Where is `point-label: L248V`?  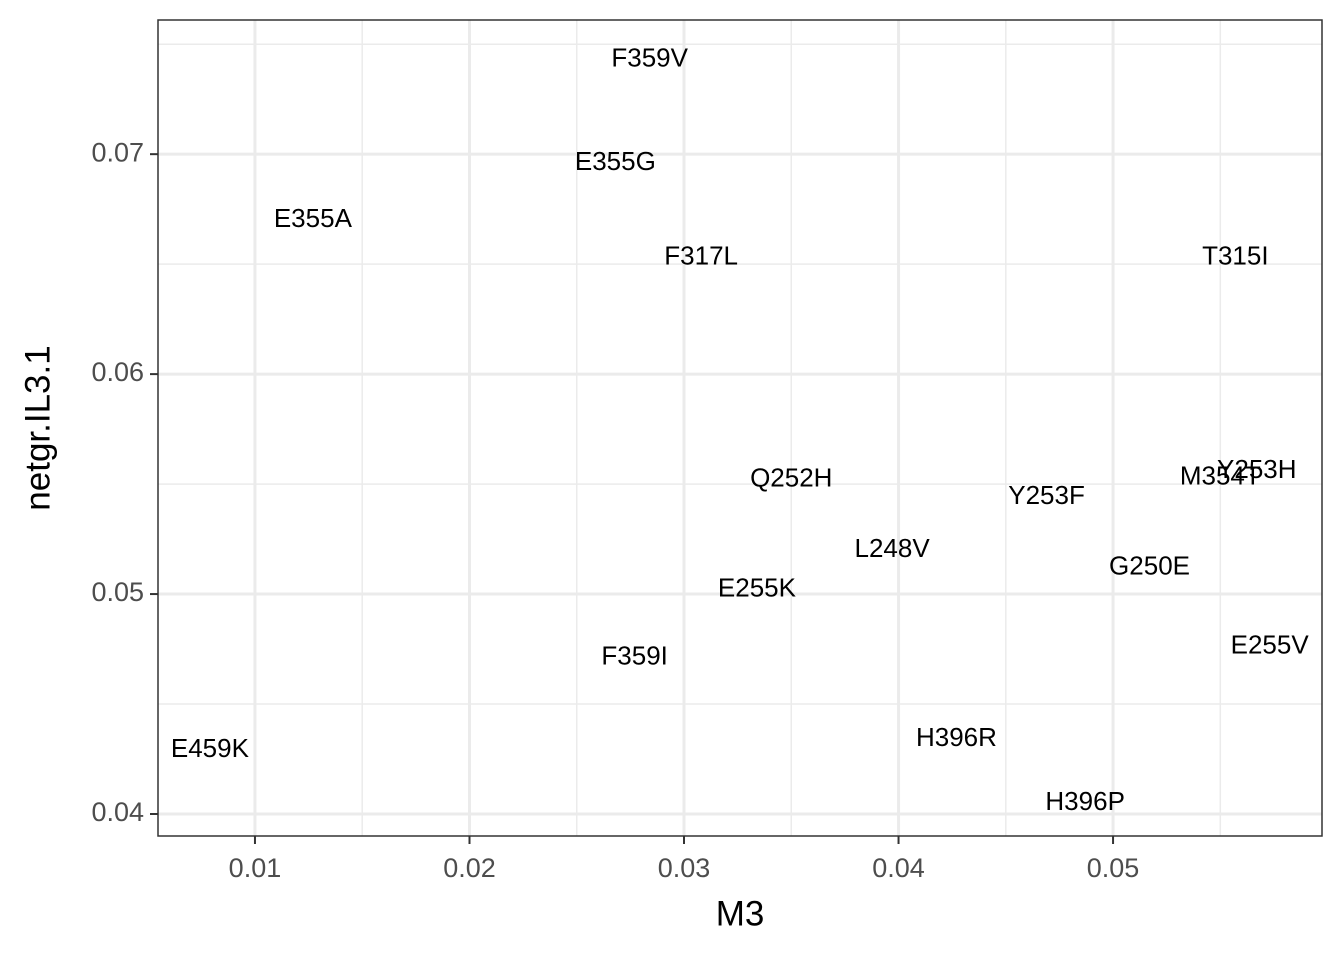
point-label: L248V is located at coordinates (893, 548).